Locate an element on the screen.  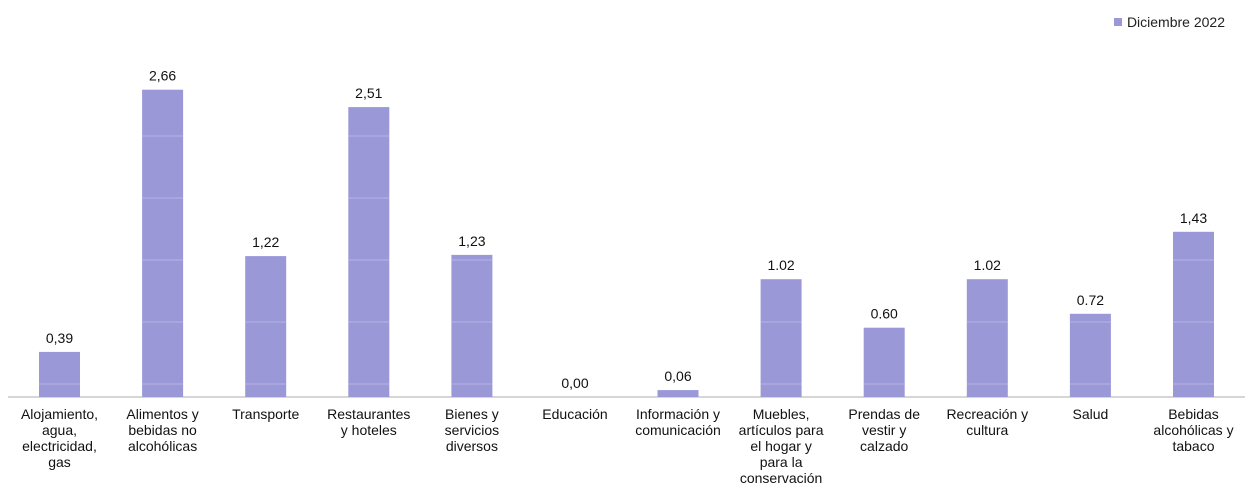
category-label-line: para la is located at coordinates (781, 462).